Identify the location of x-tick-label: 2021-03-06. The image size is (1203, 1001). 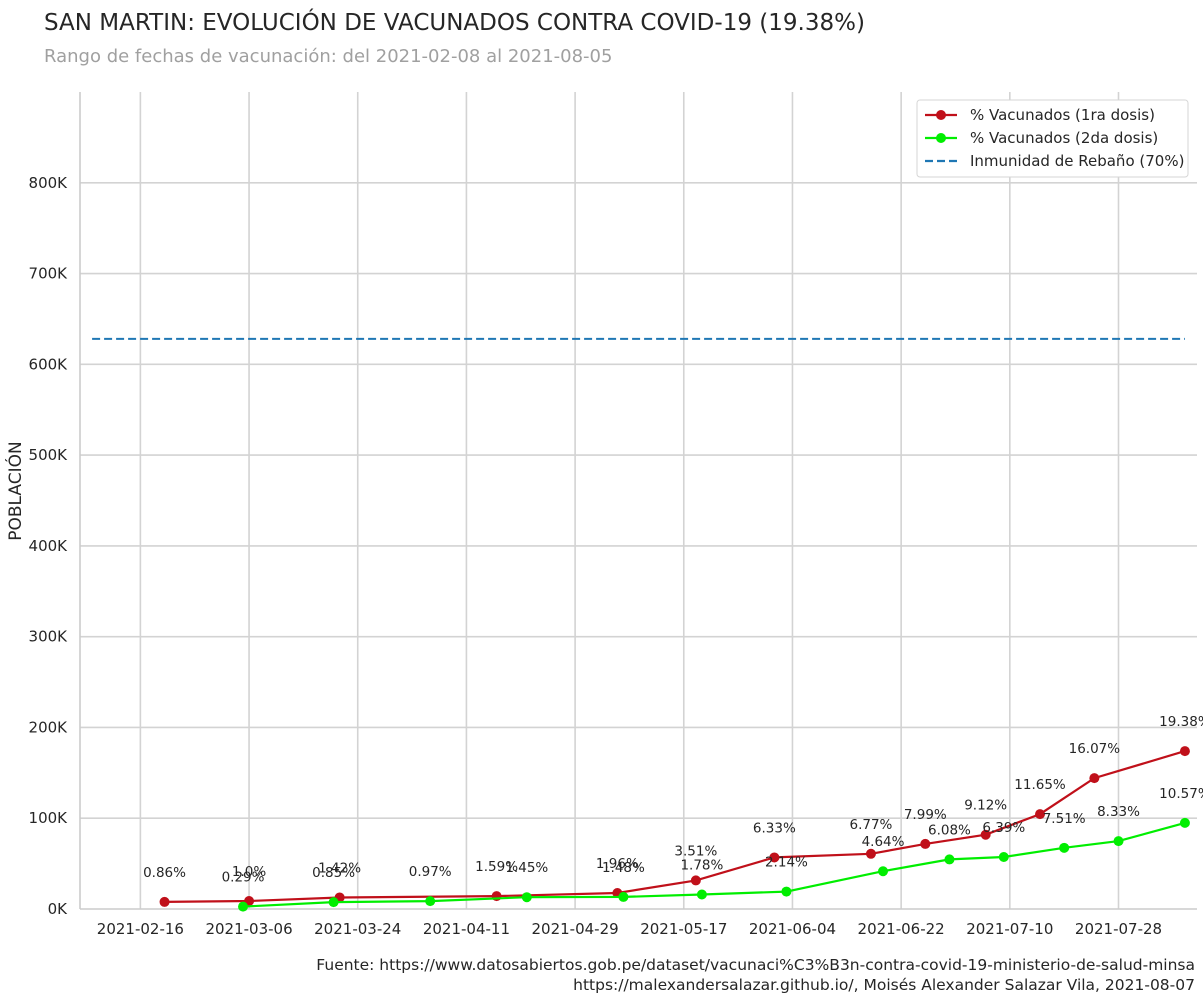
(248, 929).